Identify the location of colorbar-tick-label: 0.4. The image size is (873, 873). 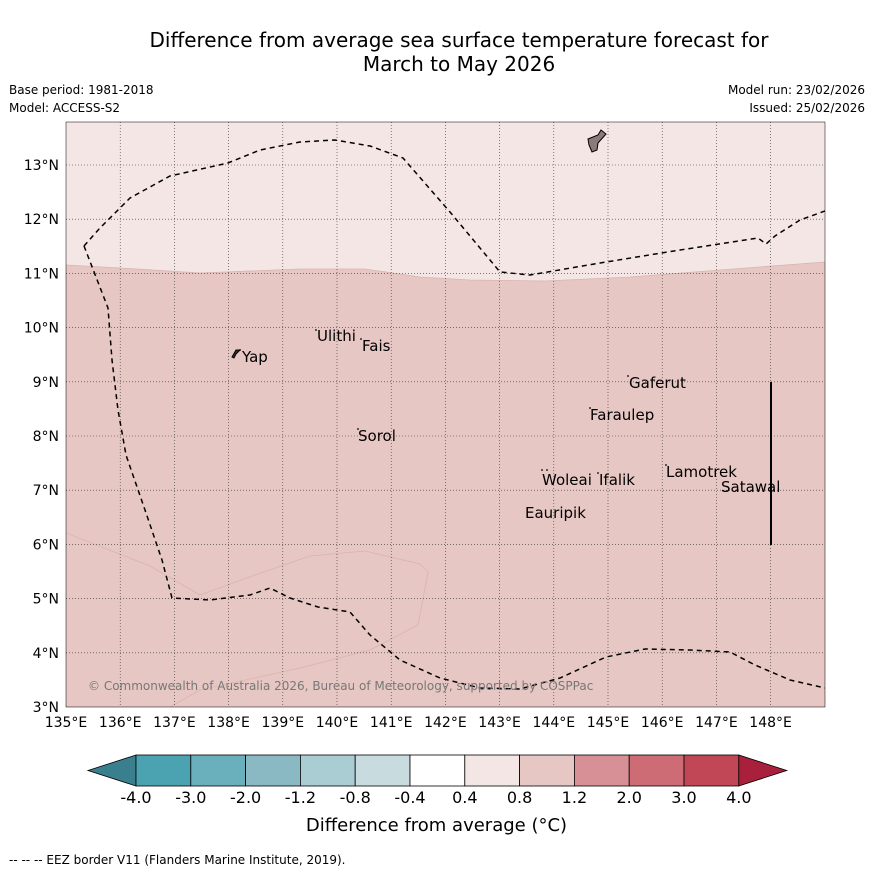
(464, 797).